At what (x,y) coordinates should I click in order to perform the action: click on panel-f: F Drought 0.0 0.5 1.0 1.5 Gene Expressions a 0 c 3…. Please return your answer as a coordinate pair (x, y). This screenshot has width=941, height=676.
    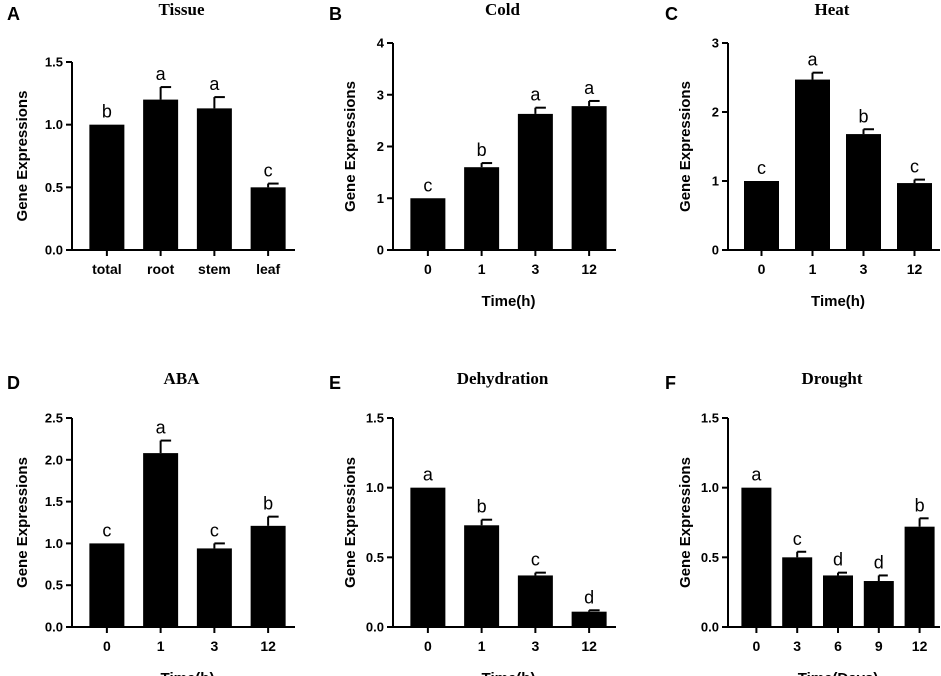
    Looking at the image, I should click on (802, 522).